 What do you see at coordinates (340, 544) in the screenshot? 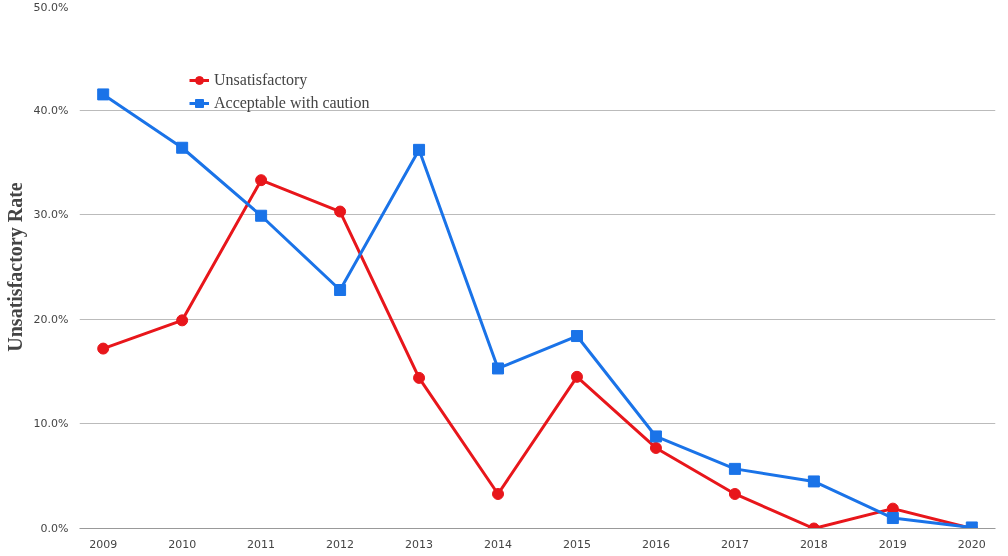
I see `x-tick-label: 2012` at bounding box center [340, 544].